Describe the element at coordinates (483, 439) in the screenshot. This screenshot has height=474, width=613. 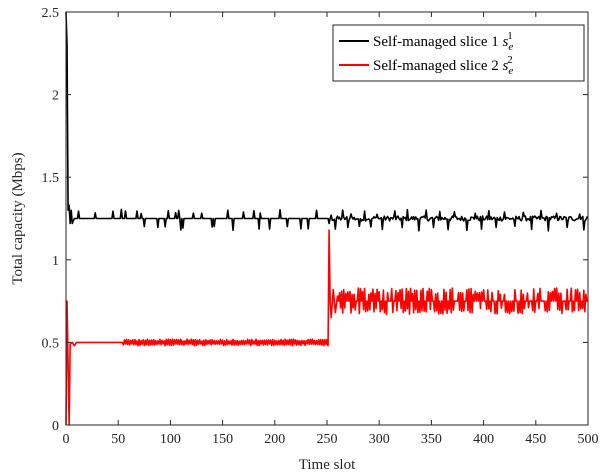
I see `x-tick-label: 400` at that location.